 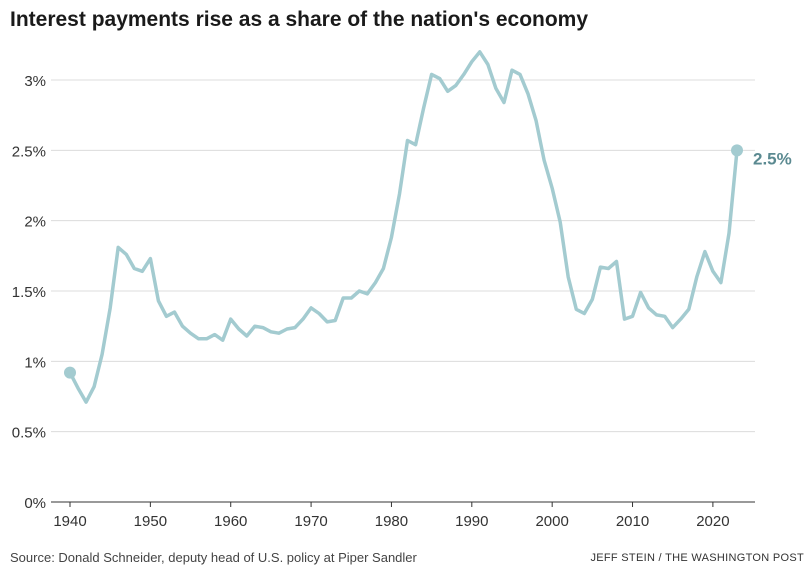 What do you see at coordinates (35, 81) in the screenshot?
I see `y-tick-label: 3%` at bounding box center [35, 81].